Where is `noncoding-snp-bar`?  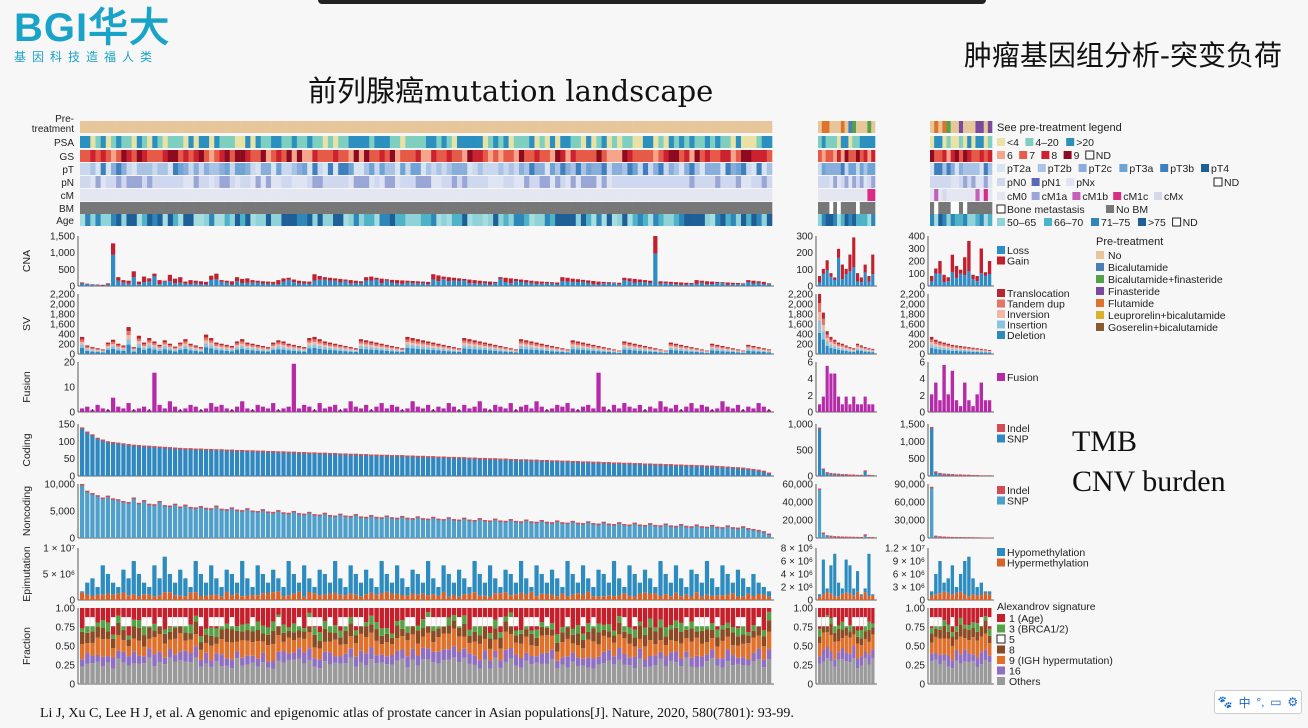 noncoding-snp-bar is located at coordinates (262, 523).